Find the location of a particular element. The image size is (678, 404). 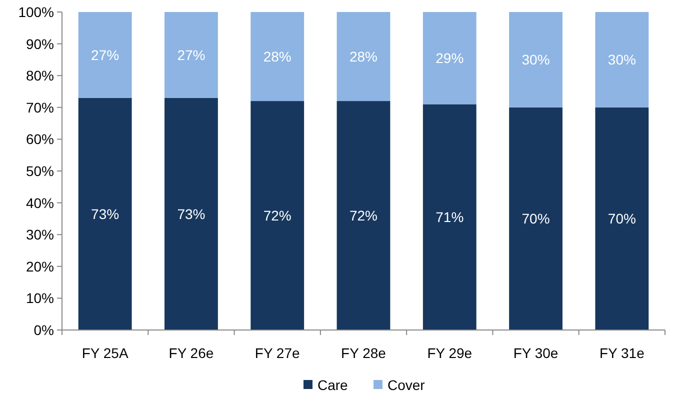

x-tick-label: FY 30e is located at coordinates (535, 353).